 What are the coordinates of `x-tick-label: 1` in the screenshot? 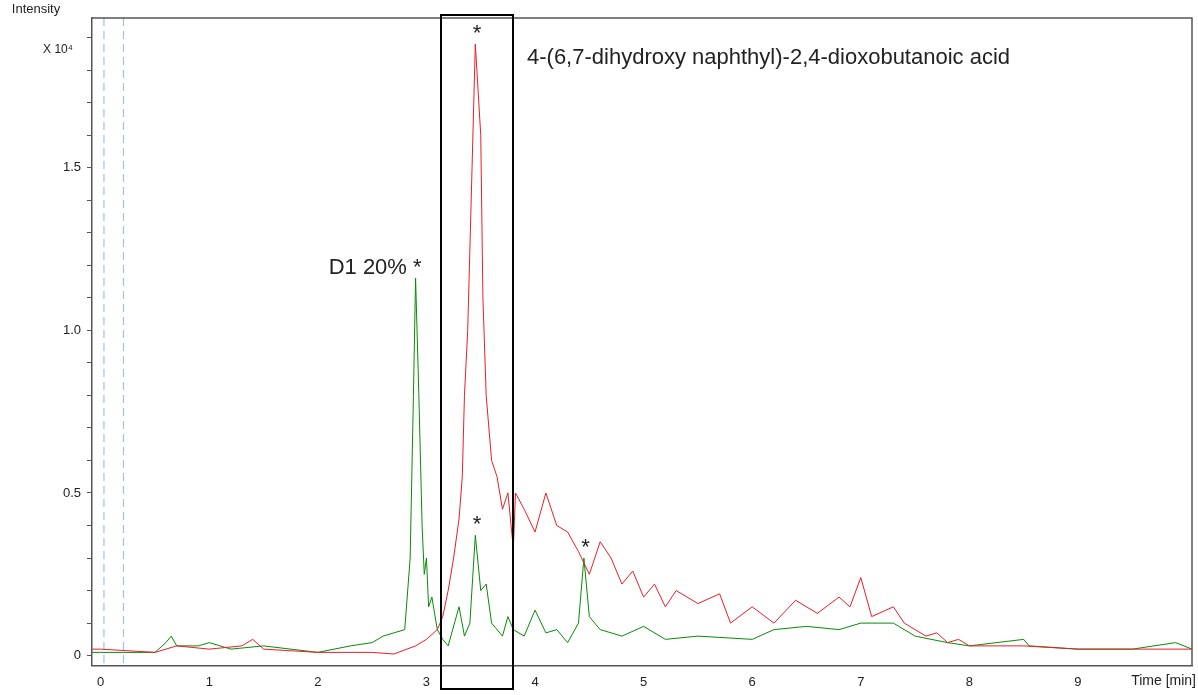 It's located at (209, 681).